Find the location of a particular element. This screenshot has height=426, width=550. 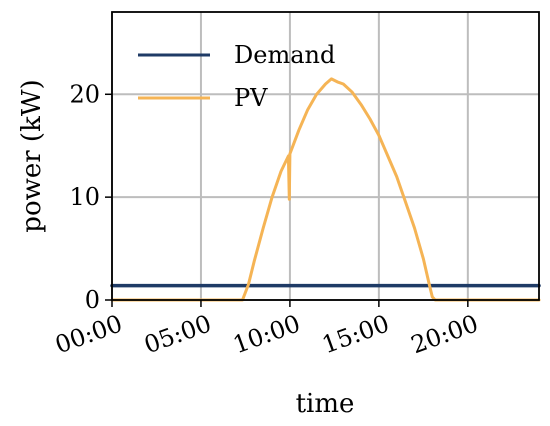

x-tick-label: 00:00 is located at coordinates (88, 334).